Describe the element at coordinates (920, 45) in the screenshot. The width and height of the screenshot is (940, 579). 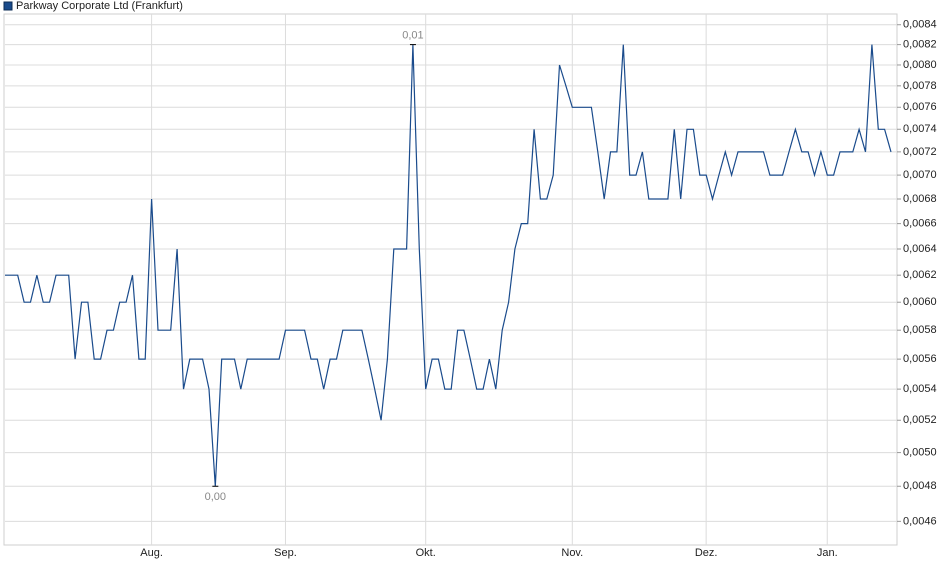
I see `y-tick-label: 0,0082` at that location.